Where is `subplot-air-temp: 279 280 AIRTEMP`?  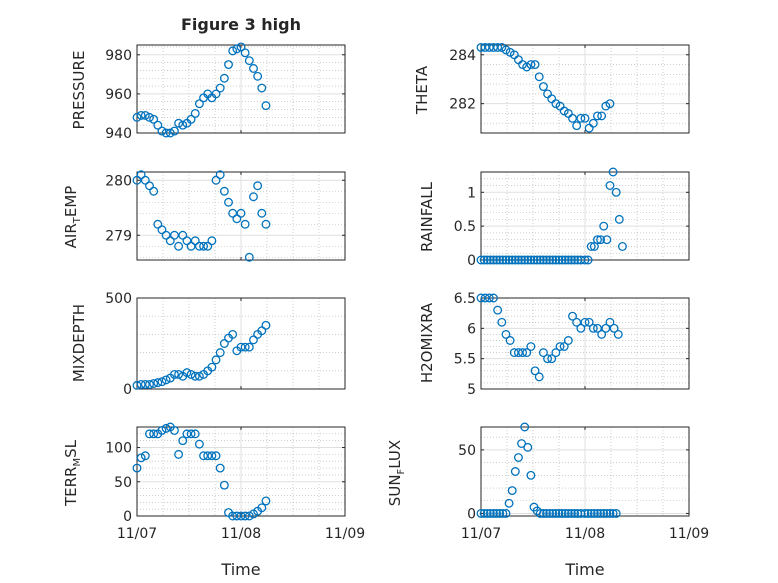
subplot-air-temp: 279 280 AIRTEMP is located at coordinates (204, 216).